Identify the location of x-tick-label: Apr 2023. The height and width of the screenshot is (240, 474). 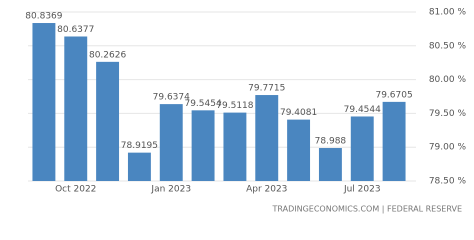
(266, 190).